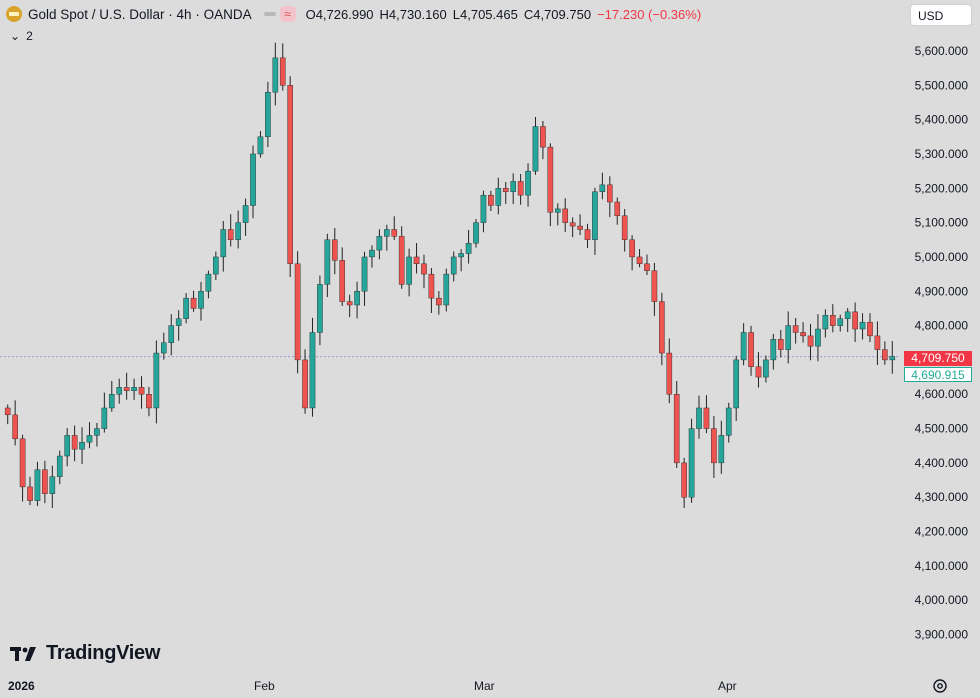 Image resolution: width=980 pixels, height=698 pixels. What do you see at coordinates (942, 635) in the screenshot?
I see `y-tick-label: 3,900.000` at bounding box center [942, 635].